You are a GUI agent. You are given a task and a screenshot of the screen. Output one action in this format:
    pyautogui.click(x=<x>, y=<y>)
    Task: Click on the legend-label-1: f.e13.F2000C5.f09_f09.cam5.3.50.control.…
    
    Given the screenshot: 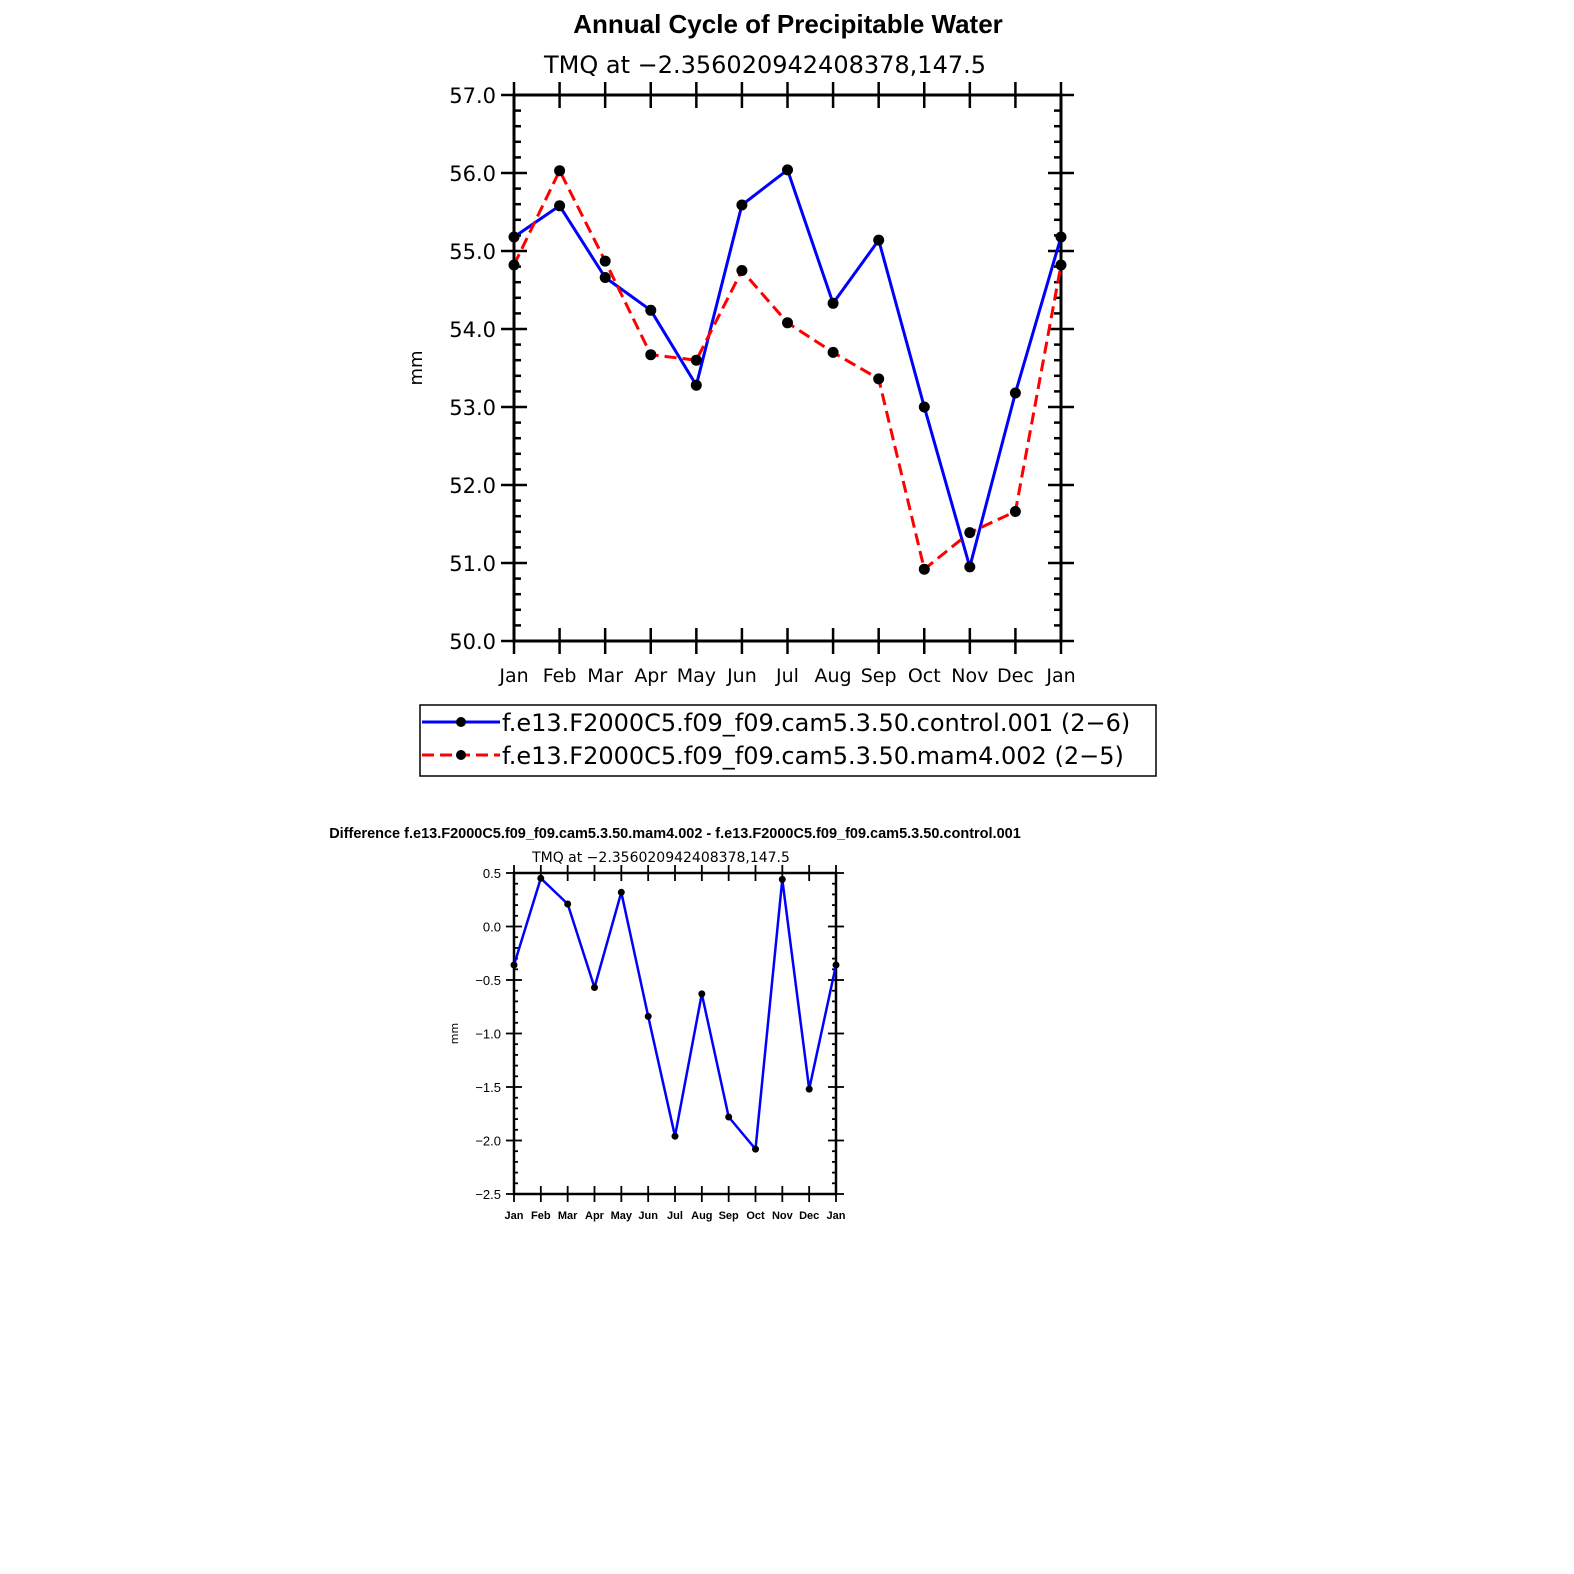 What is the action you would take?
    pyautogui.click(x=816, y=723)
    